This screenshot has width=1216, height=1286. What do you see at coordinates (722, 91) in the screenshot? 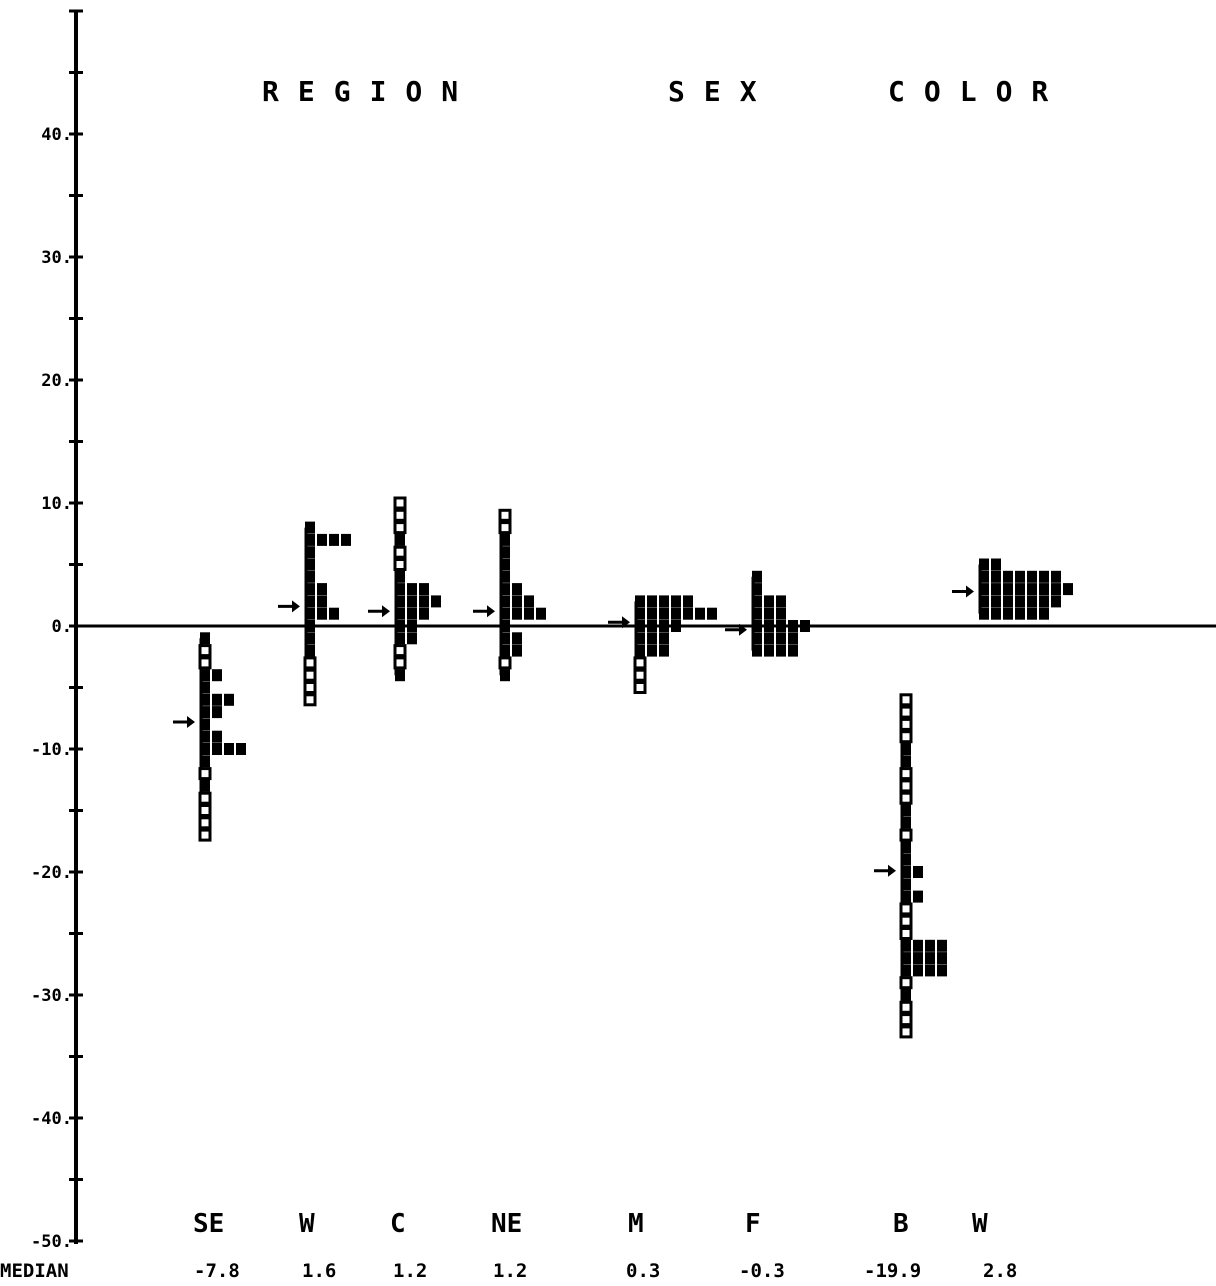
I see `group-title: SEX` at bounding box center [722, 91].